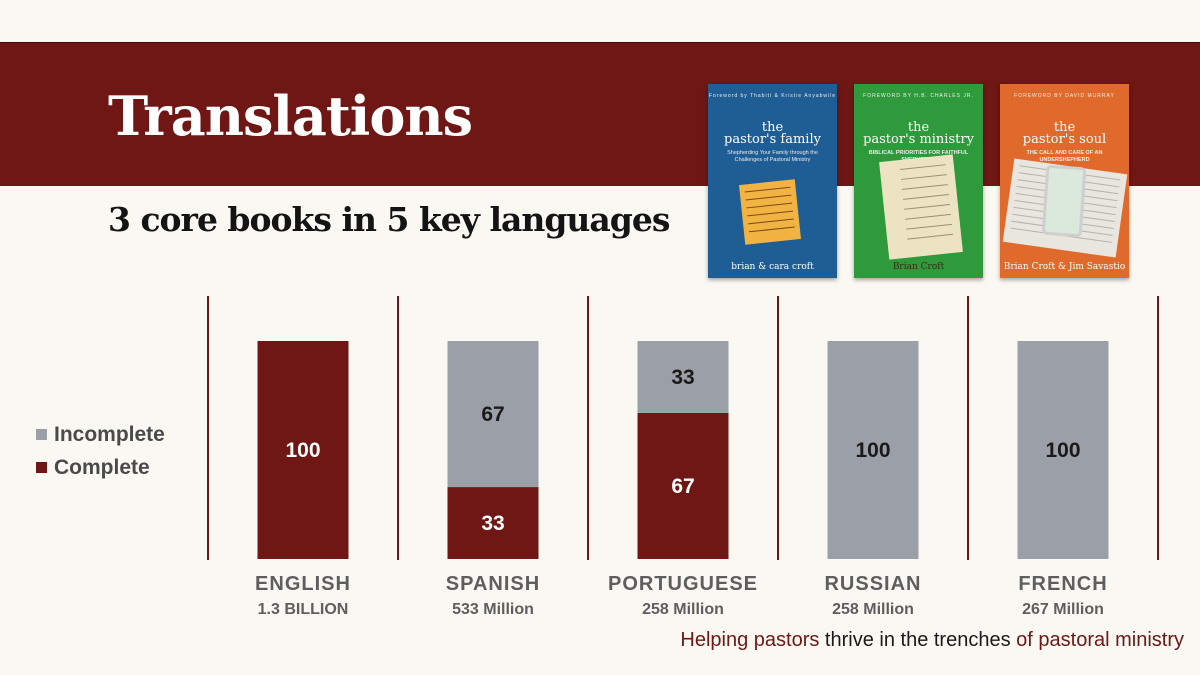 Image resolution: width=1200 pixels, height=675 pixels. I want to click on book-foreword: Foreword by Thabiti & Kristie Anyabwile, so click(772, 96).